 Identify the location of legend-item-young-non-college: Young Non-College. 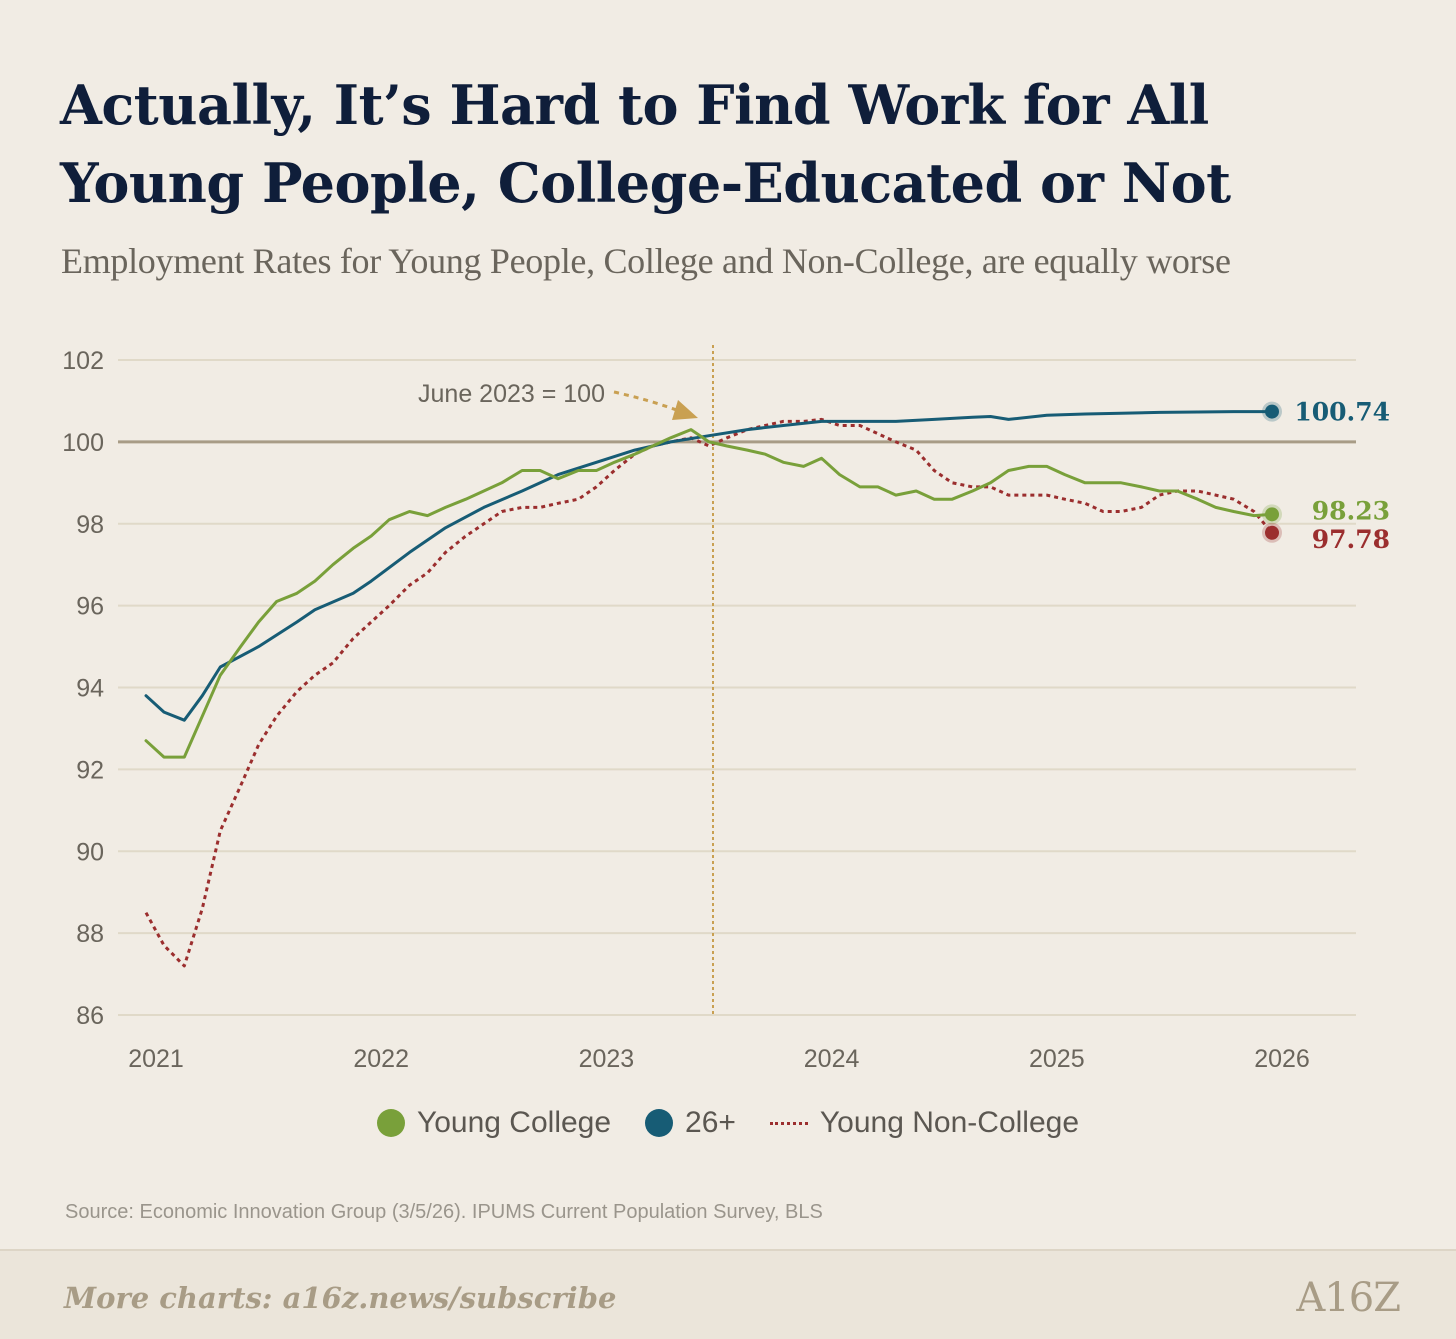
(924, 1123).